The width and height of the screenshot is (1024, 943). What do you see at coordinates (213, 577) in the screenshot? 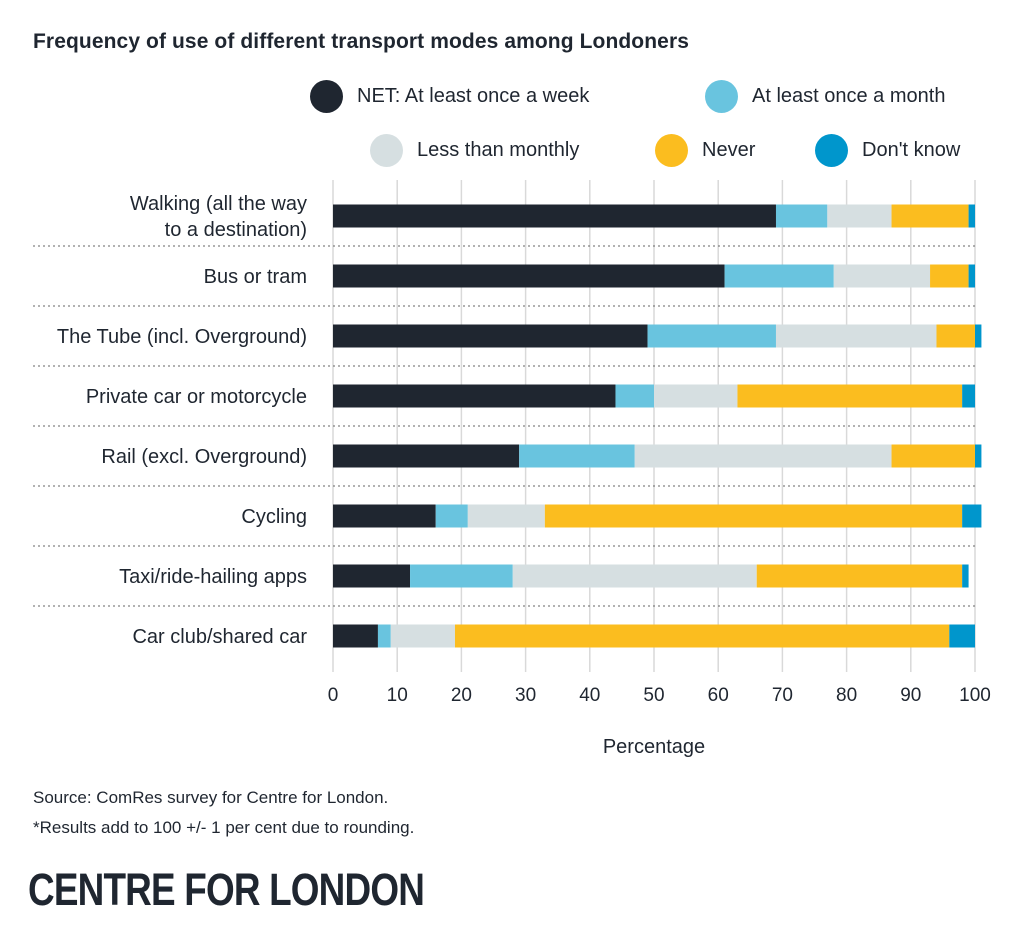
I see `category-label: Taxi/ride-hailing apps` at bounding box center [213, 577].